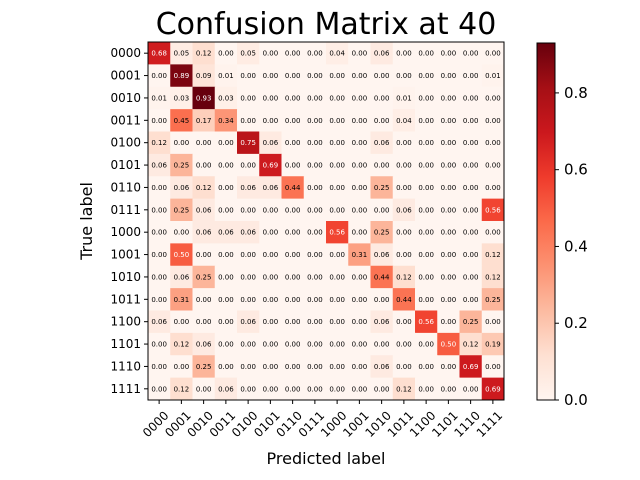 The width and height of the screenshot is (640, 480). What do you see at coordinates (125, 76) in the screenshot?
I see `y-tick-label: 0001` at bounding box center [125, 76].